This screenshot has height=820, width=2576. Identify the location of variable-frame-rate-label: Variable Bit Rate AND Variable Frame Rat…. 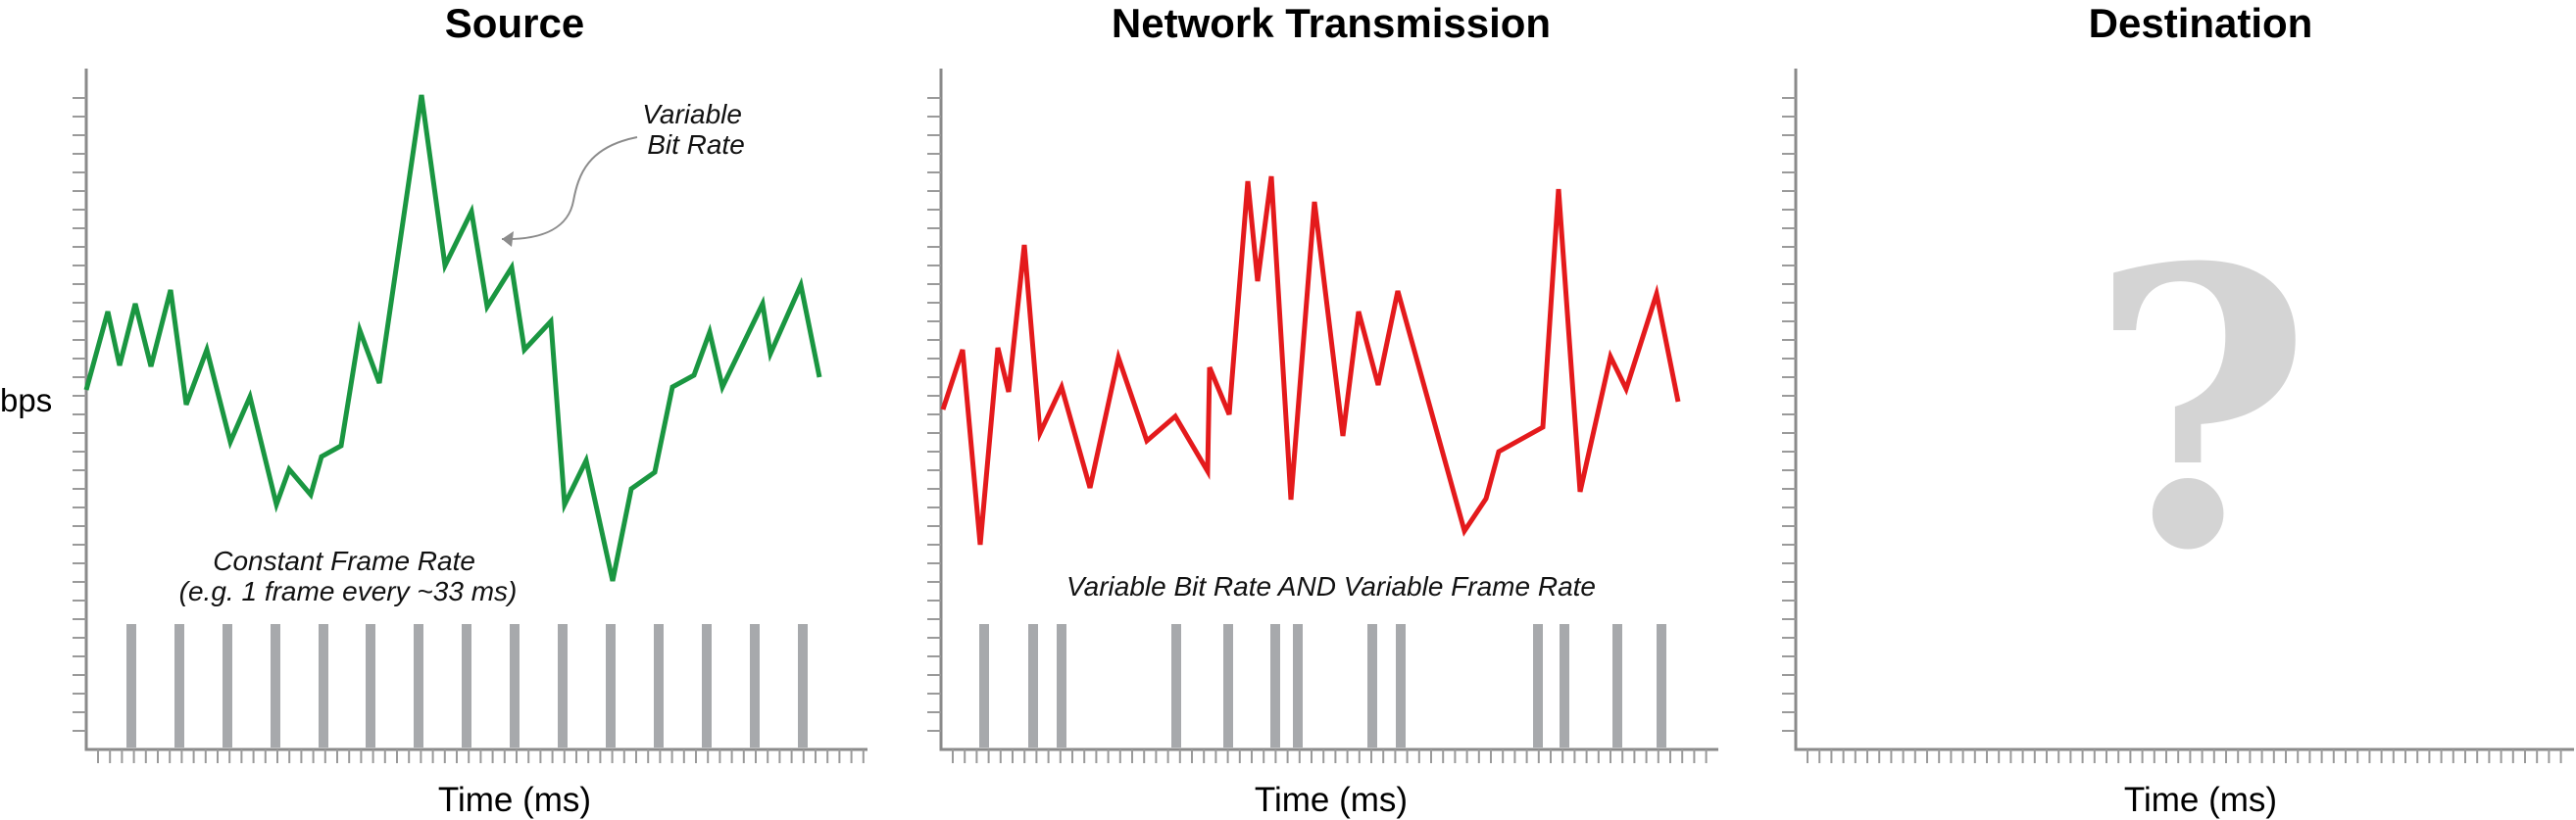
(1331, 586).